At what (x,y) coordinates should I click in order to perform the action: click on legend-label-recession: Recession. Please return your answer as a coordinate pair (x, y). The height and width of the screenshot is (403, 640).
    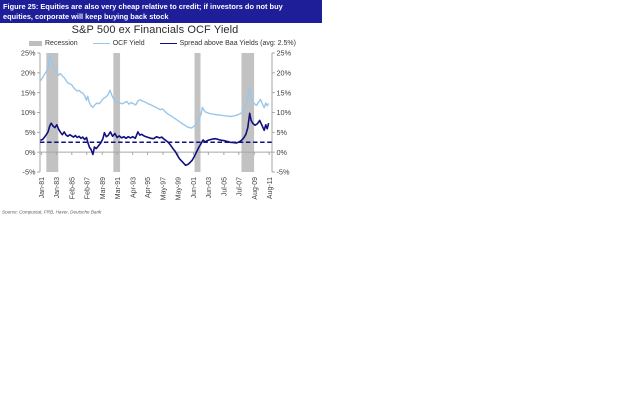
    Looking at the image, I should click on (61, 43).